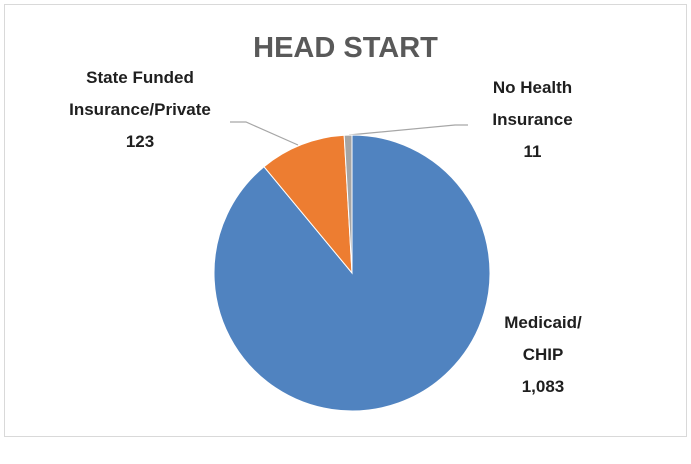 Image resolution: width=691 pixels, height=464 pixels. Describe the element at coordinates (532, 103) in the screenshot. I see `category-label: No Health Insurance` at that location.